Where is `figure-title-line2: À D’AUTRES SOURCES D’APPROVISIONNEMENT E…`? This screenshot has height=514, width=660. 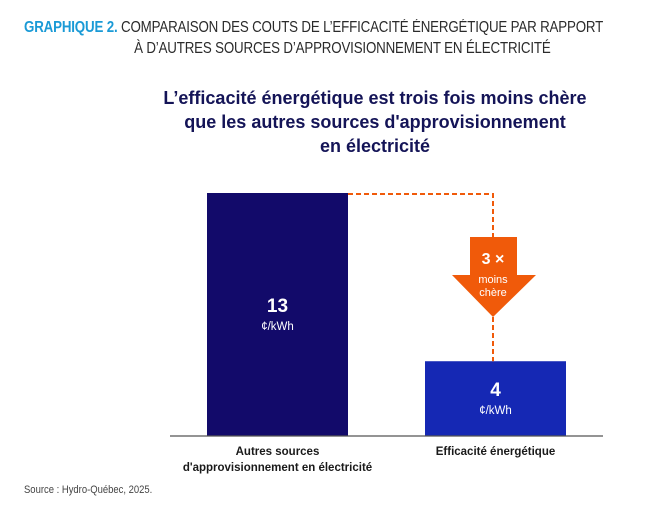 figure-title-line2: À D’AUTRES SOURCES D’APPROVISIONNEMENT E… is located at coordinates (342, 48).